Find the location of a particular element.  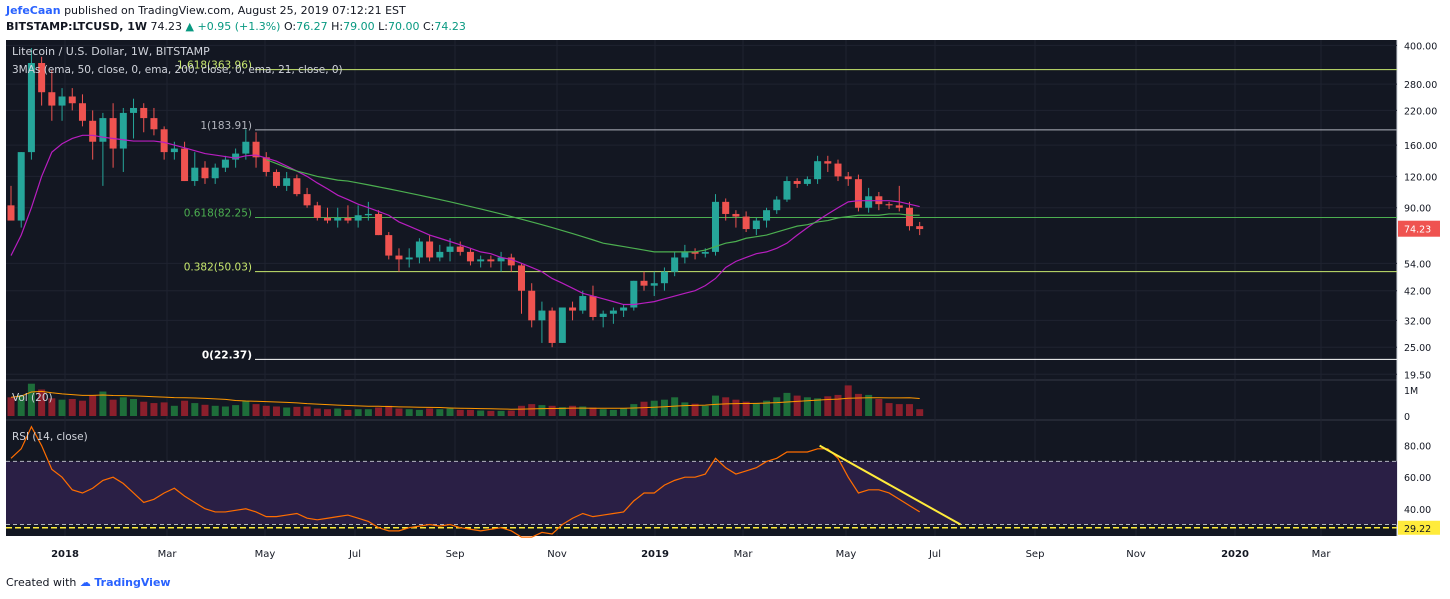

rsi-last-tag is located at coordinates (1419, 527).